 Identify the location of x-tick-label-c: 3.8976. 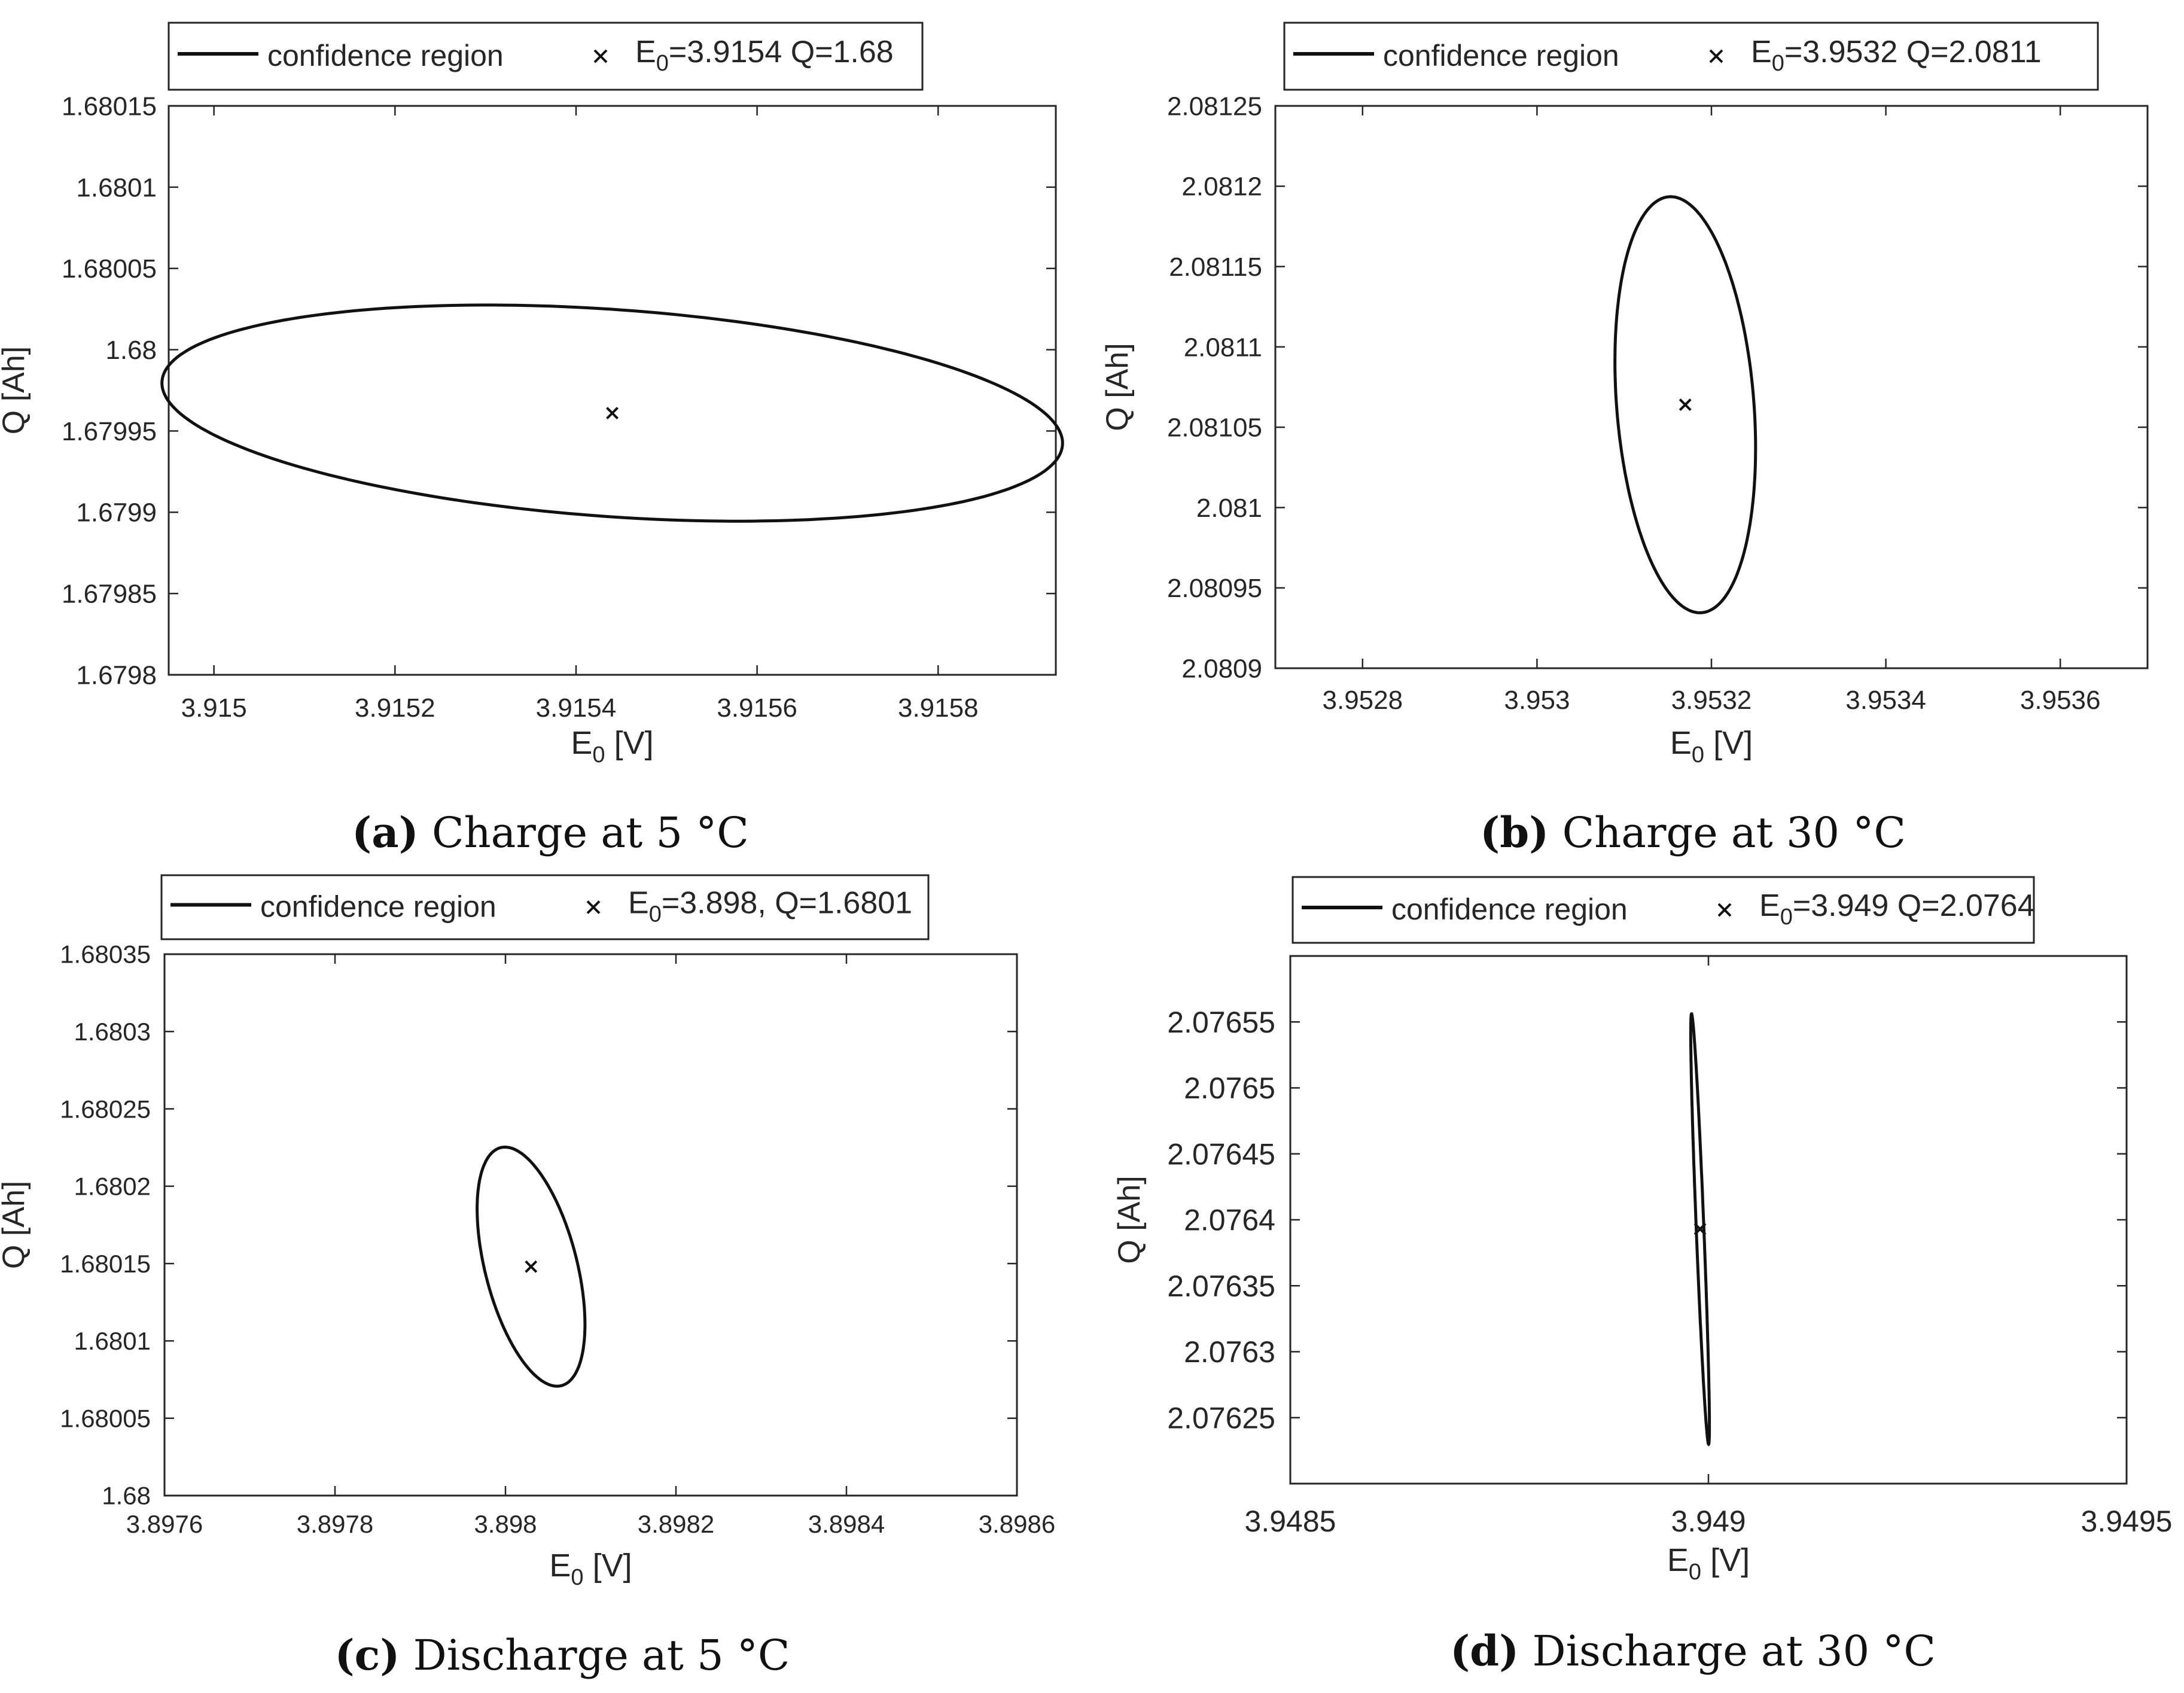
(164, 1524).